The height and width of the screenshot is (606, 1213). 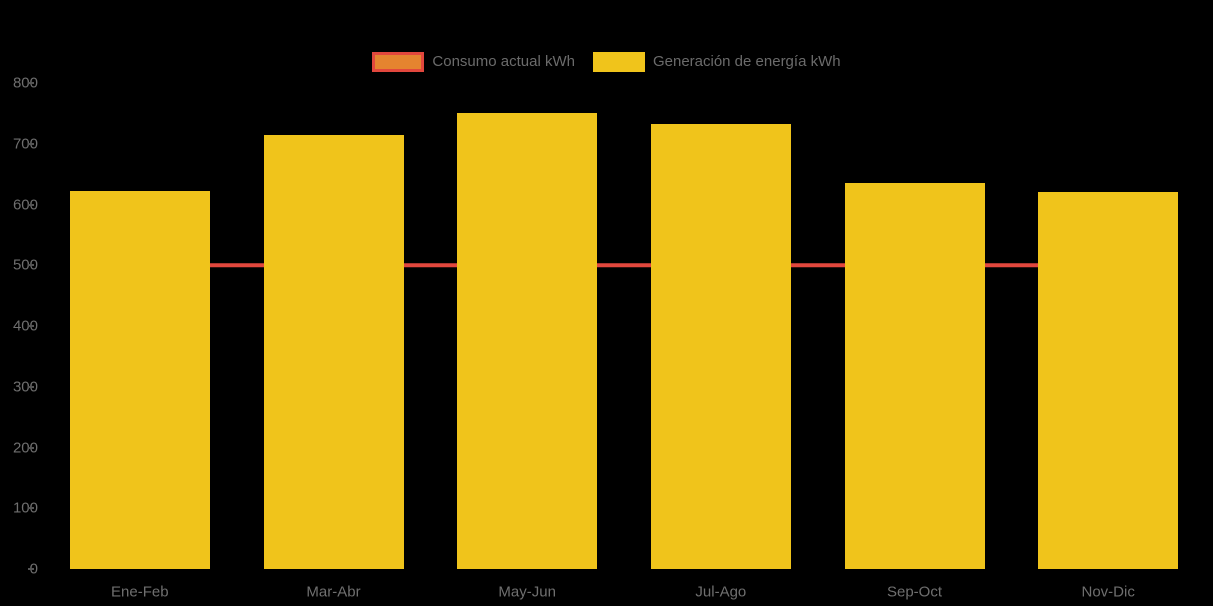 I want to click on y-axis-tick-label: 300, so click(x=25, y=387).